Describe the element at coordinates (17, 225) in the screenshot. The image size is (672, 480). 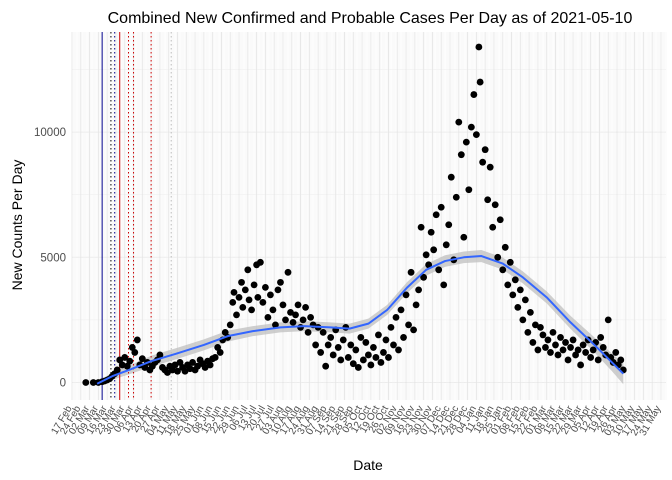
I see `y-axis-title: New Counts Per Day` at that location.